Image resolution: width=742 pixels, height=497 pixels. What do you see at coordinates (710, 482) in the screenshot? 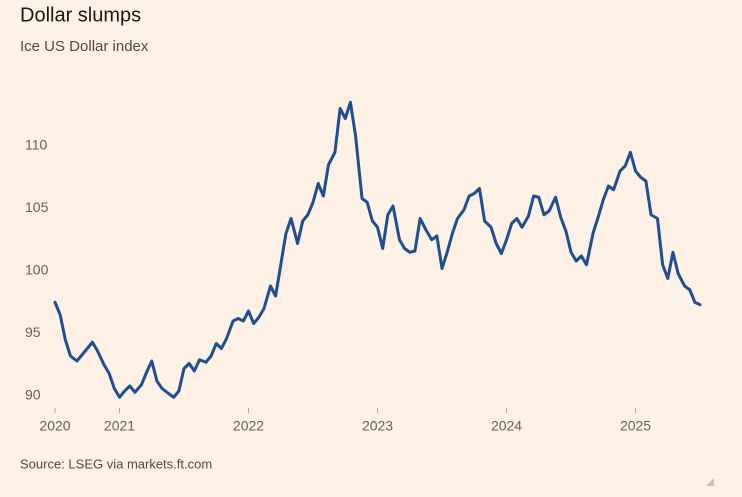
I see `resize-handle` at bounding box center [710, 482].